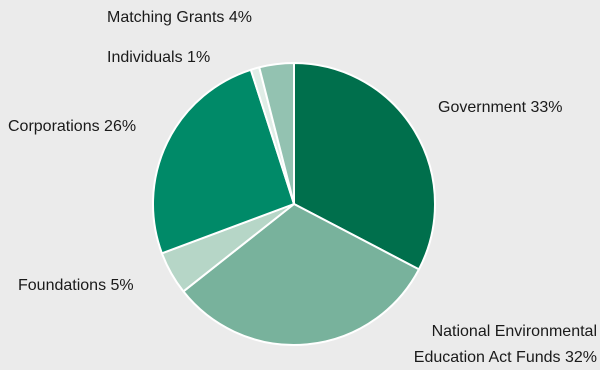 The width and height of the screenshot is (600, 370). I want to click on label-government: Government 33%, so click(500, 107).